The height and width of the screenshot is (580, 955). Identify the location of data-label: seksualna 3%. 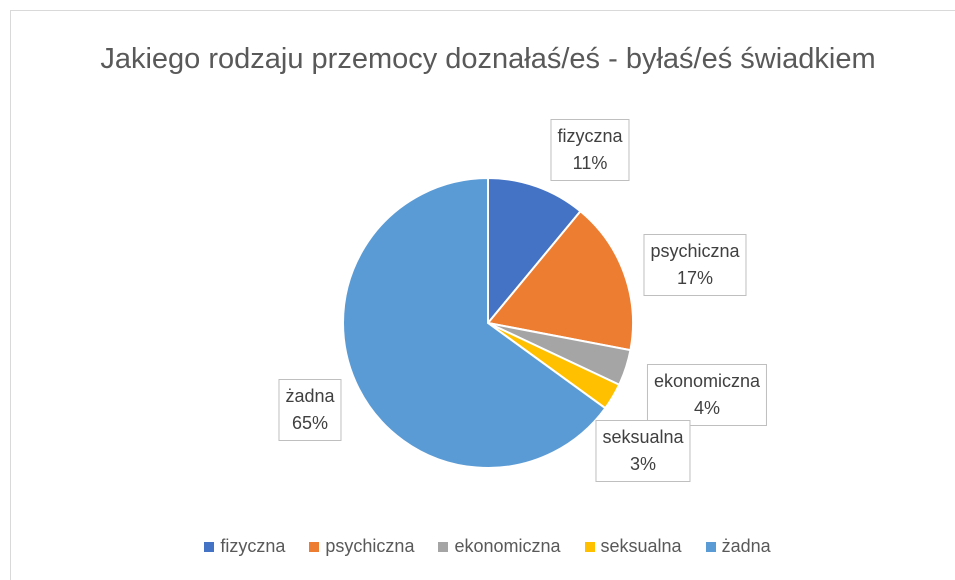
(643, 451).